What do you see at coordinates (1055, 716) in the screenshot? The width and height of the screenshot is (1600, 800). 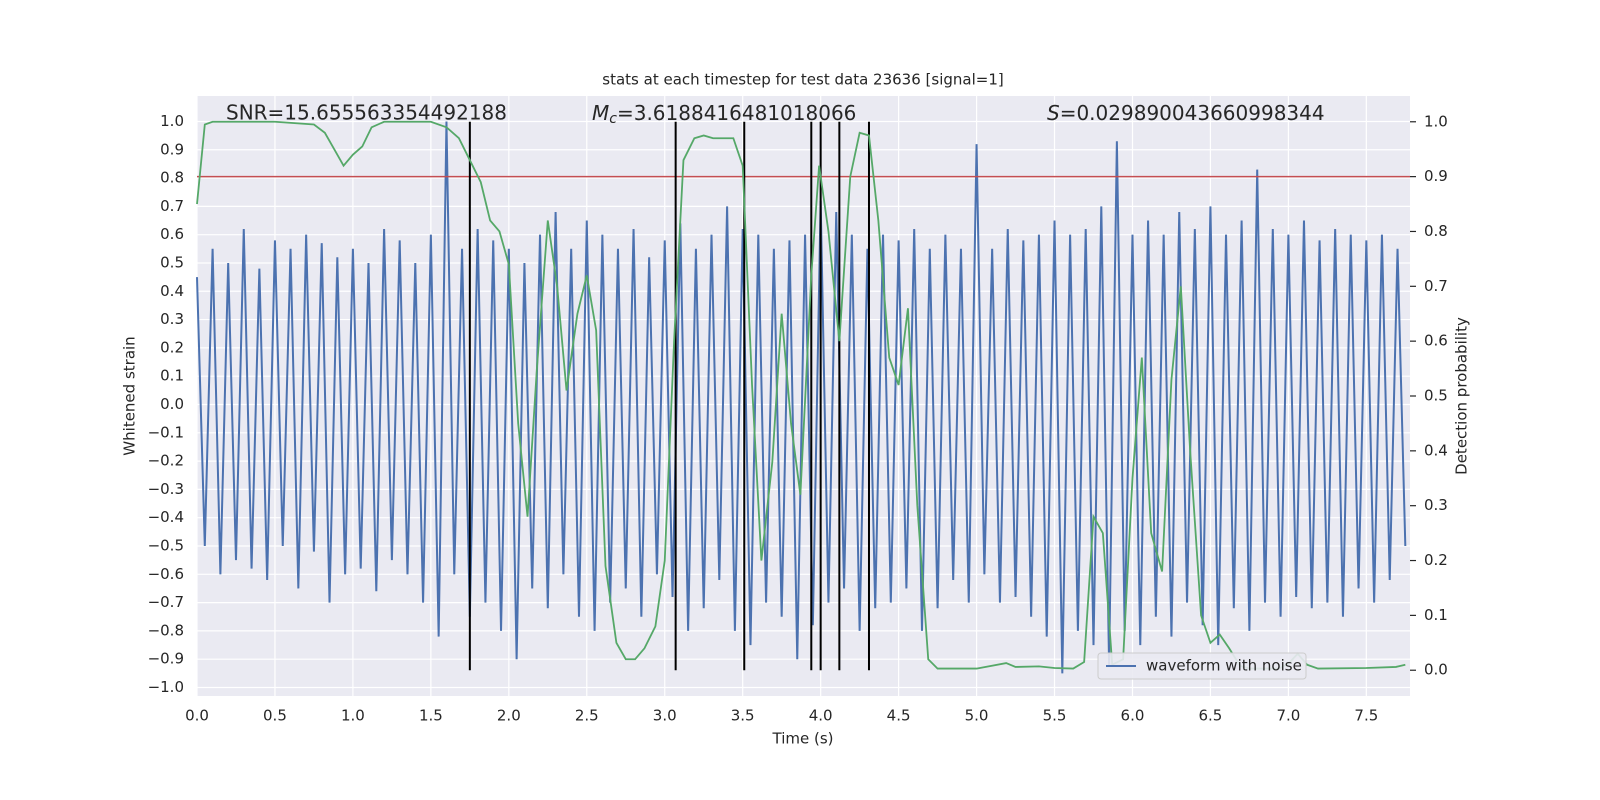 I see `x-tick-label: 5.5` at bounding box center [1055, 716].